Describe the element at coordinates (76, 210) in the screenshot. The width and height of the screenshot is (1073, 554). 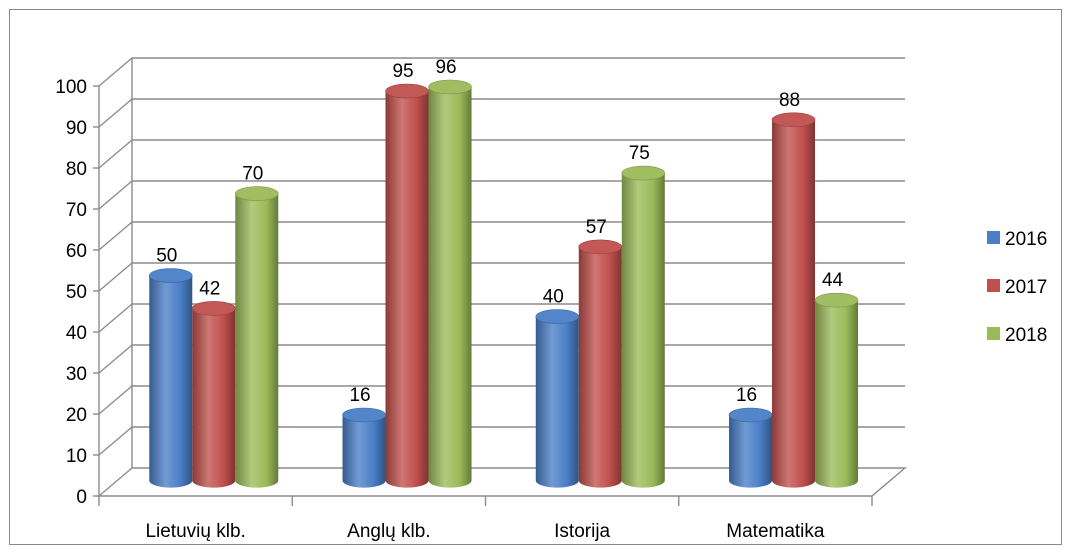
I see `y-tick-label: 70` at that location.